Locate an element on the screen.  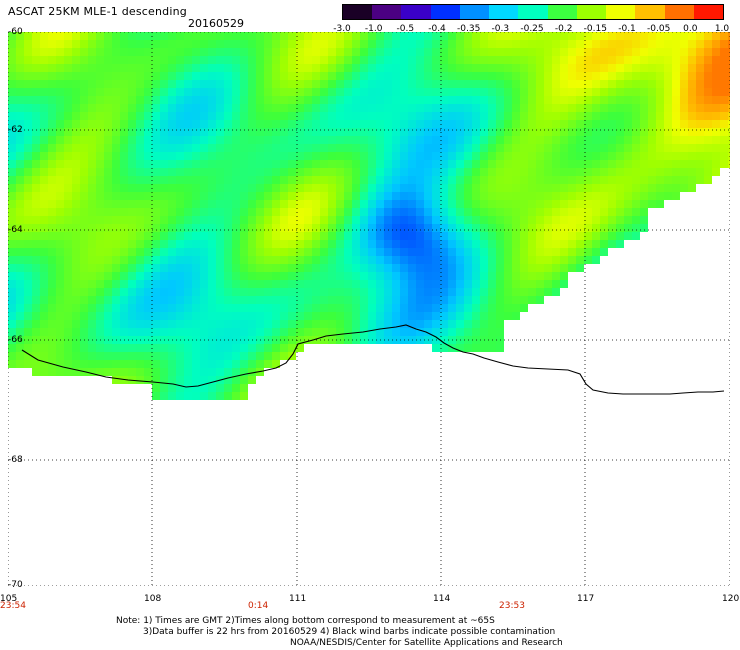
lon-label-114: 114 is located at coordinates (442, 599).